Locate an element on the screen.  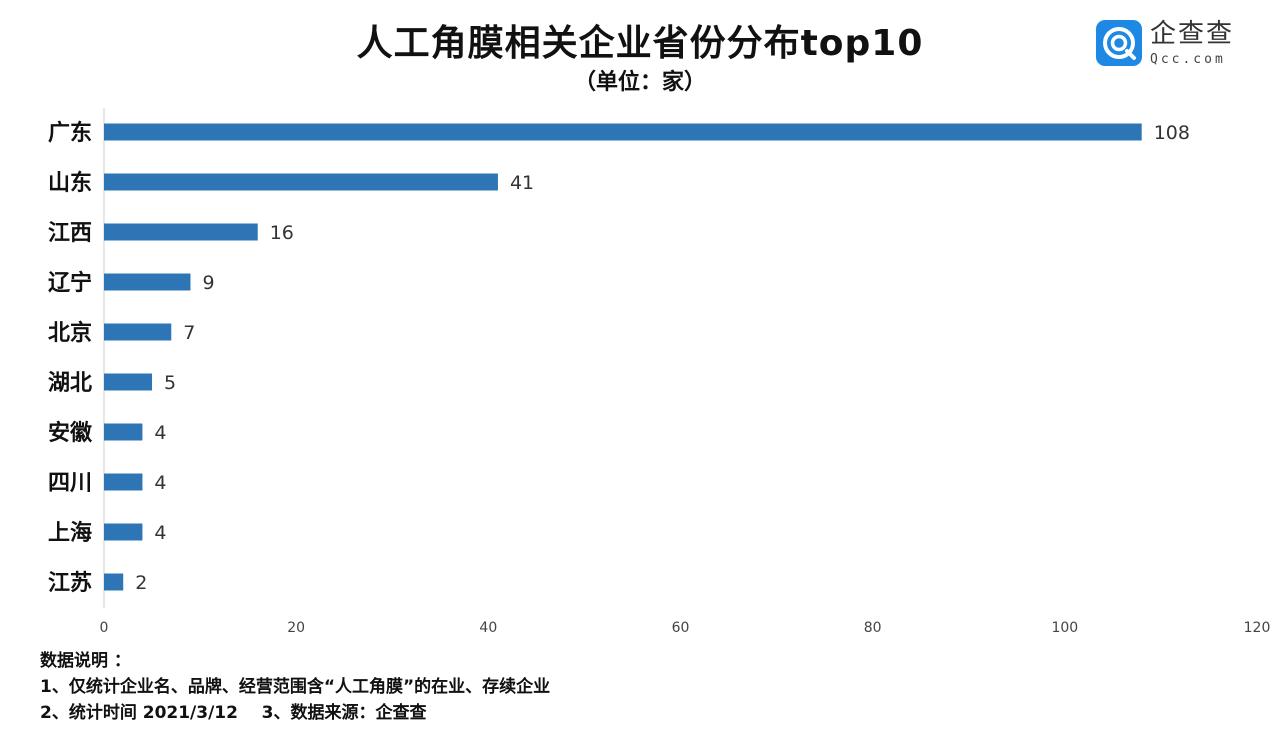
notes-line-1: 1、仅统计企业名、品牌、经营范围含“人工角膜”的在业、存续企业 is located at coordinates (295, 687).